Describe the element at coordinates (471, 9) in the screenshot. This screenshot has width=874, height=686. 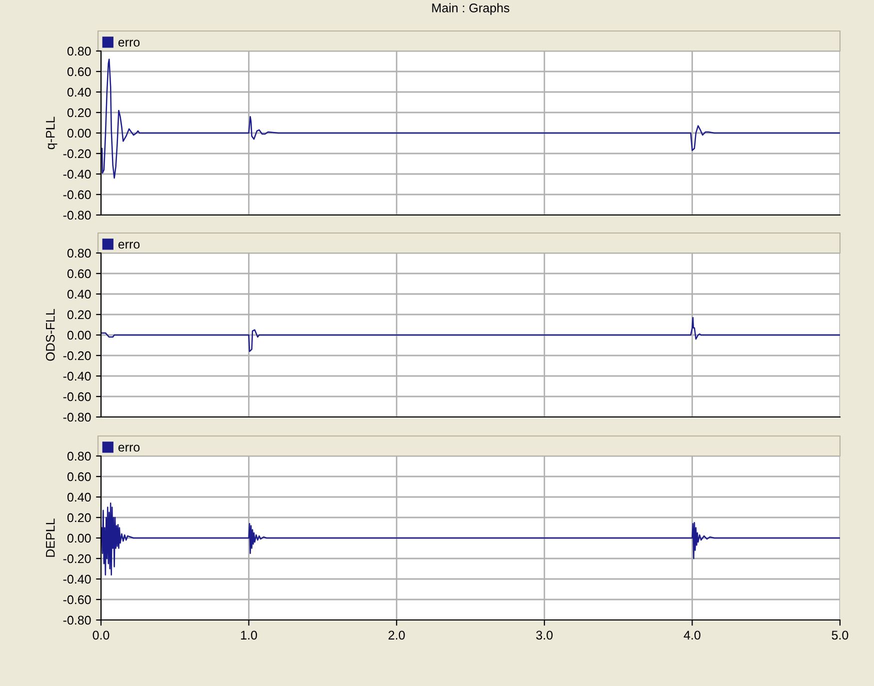
I see `chart-title: Main : Graphs` at that location.